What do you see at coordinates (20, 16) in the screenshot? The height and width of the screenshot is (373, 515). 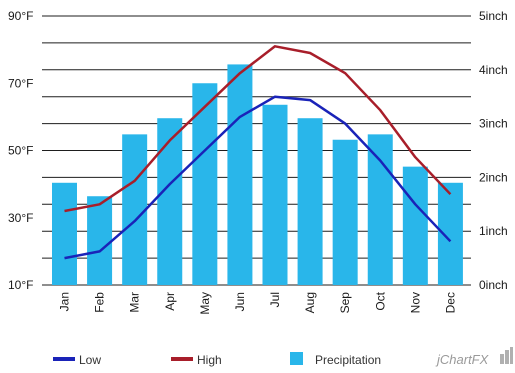 I see `y-left-tick-label: 90°F` at bounding box center [20, 16].